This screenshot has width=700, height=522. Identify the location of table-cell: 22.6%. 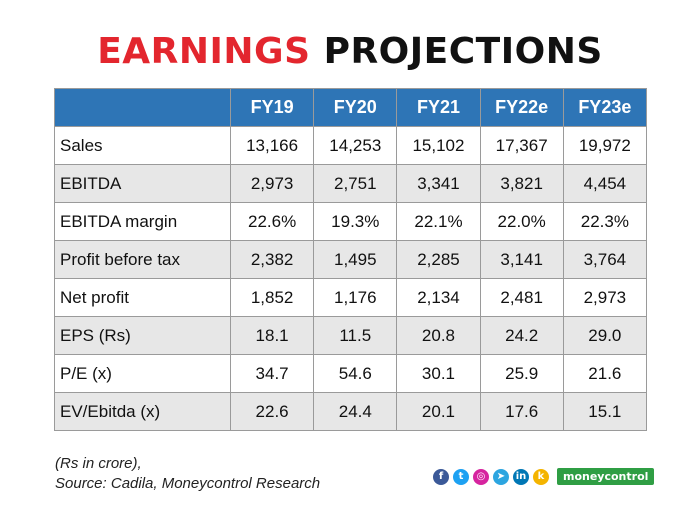
(272, 221).